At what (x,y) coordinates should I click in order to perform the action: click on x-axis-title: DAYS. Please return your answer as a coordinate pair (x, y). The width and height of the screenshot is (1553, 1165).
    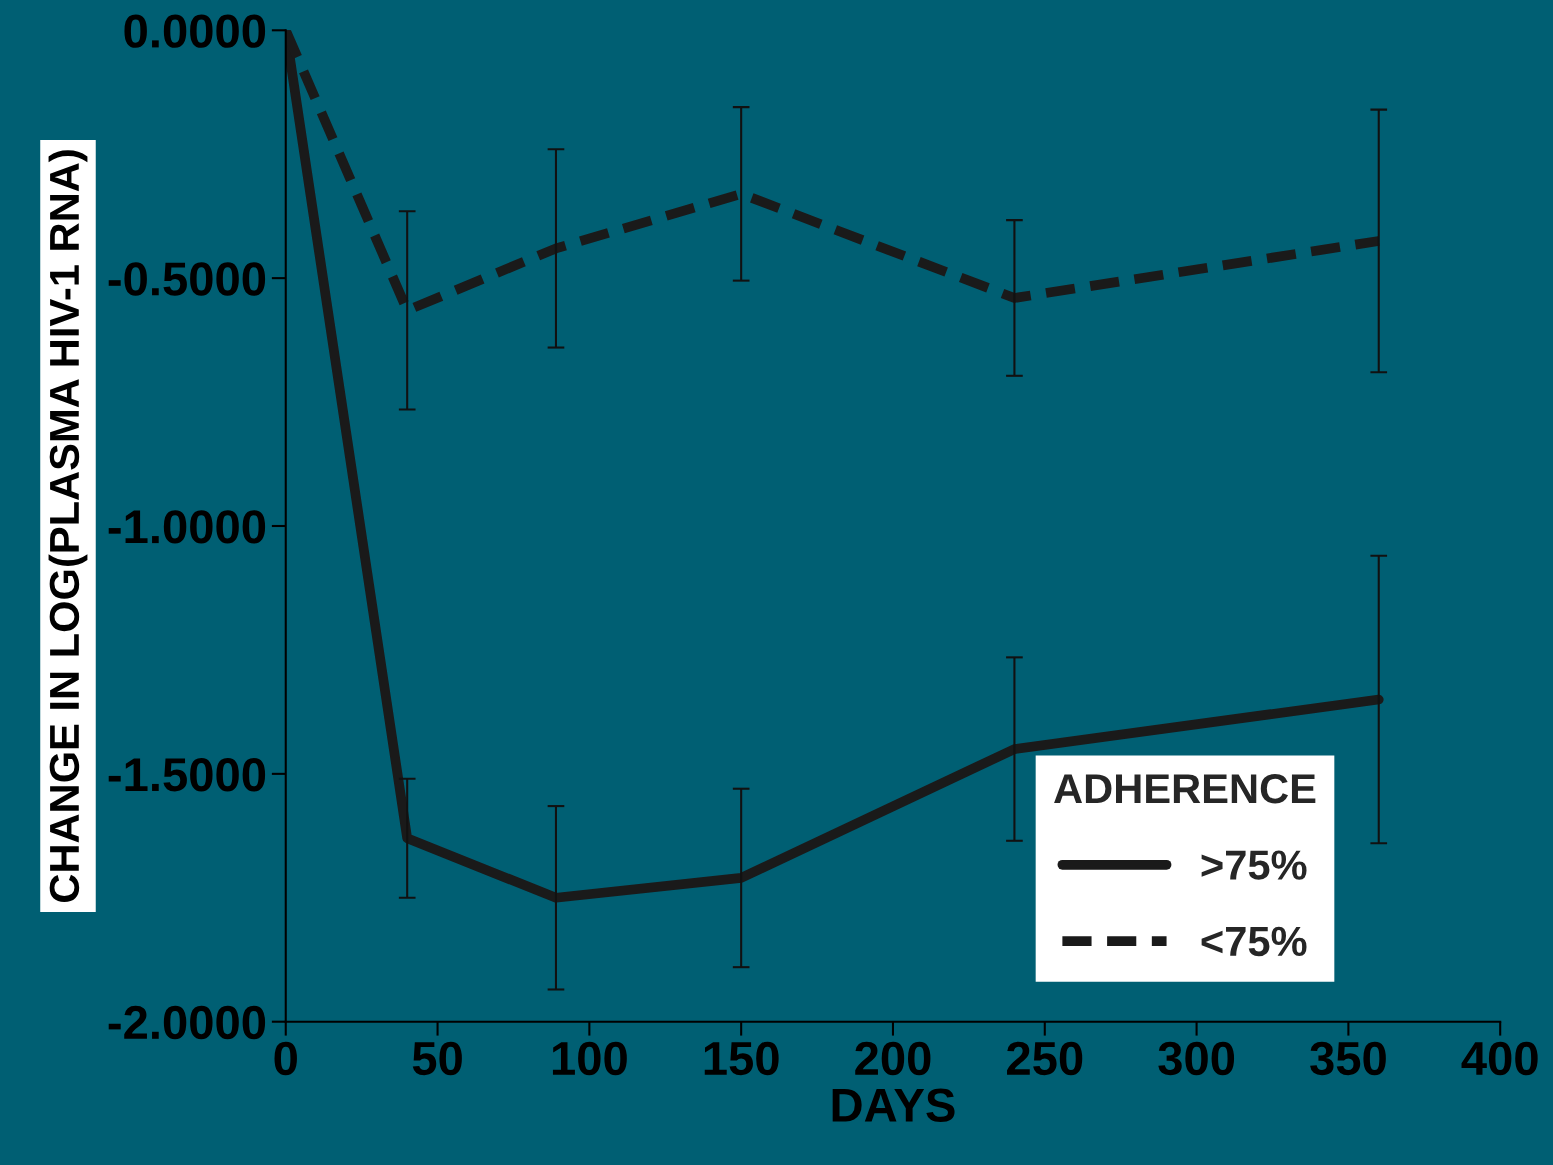
    Looking at the image, I should click on (893, 1105).